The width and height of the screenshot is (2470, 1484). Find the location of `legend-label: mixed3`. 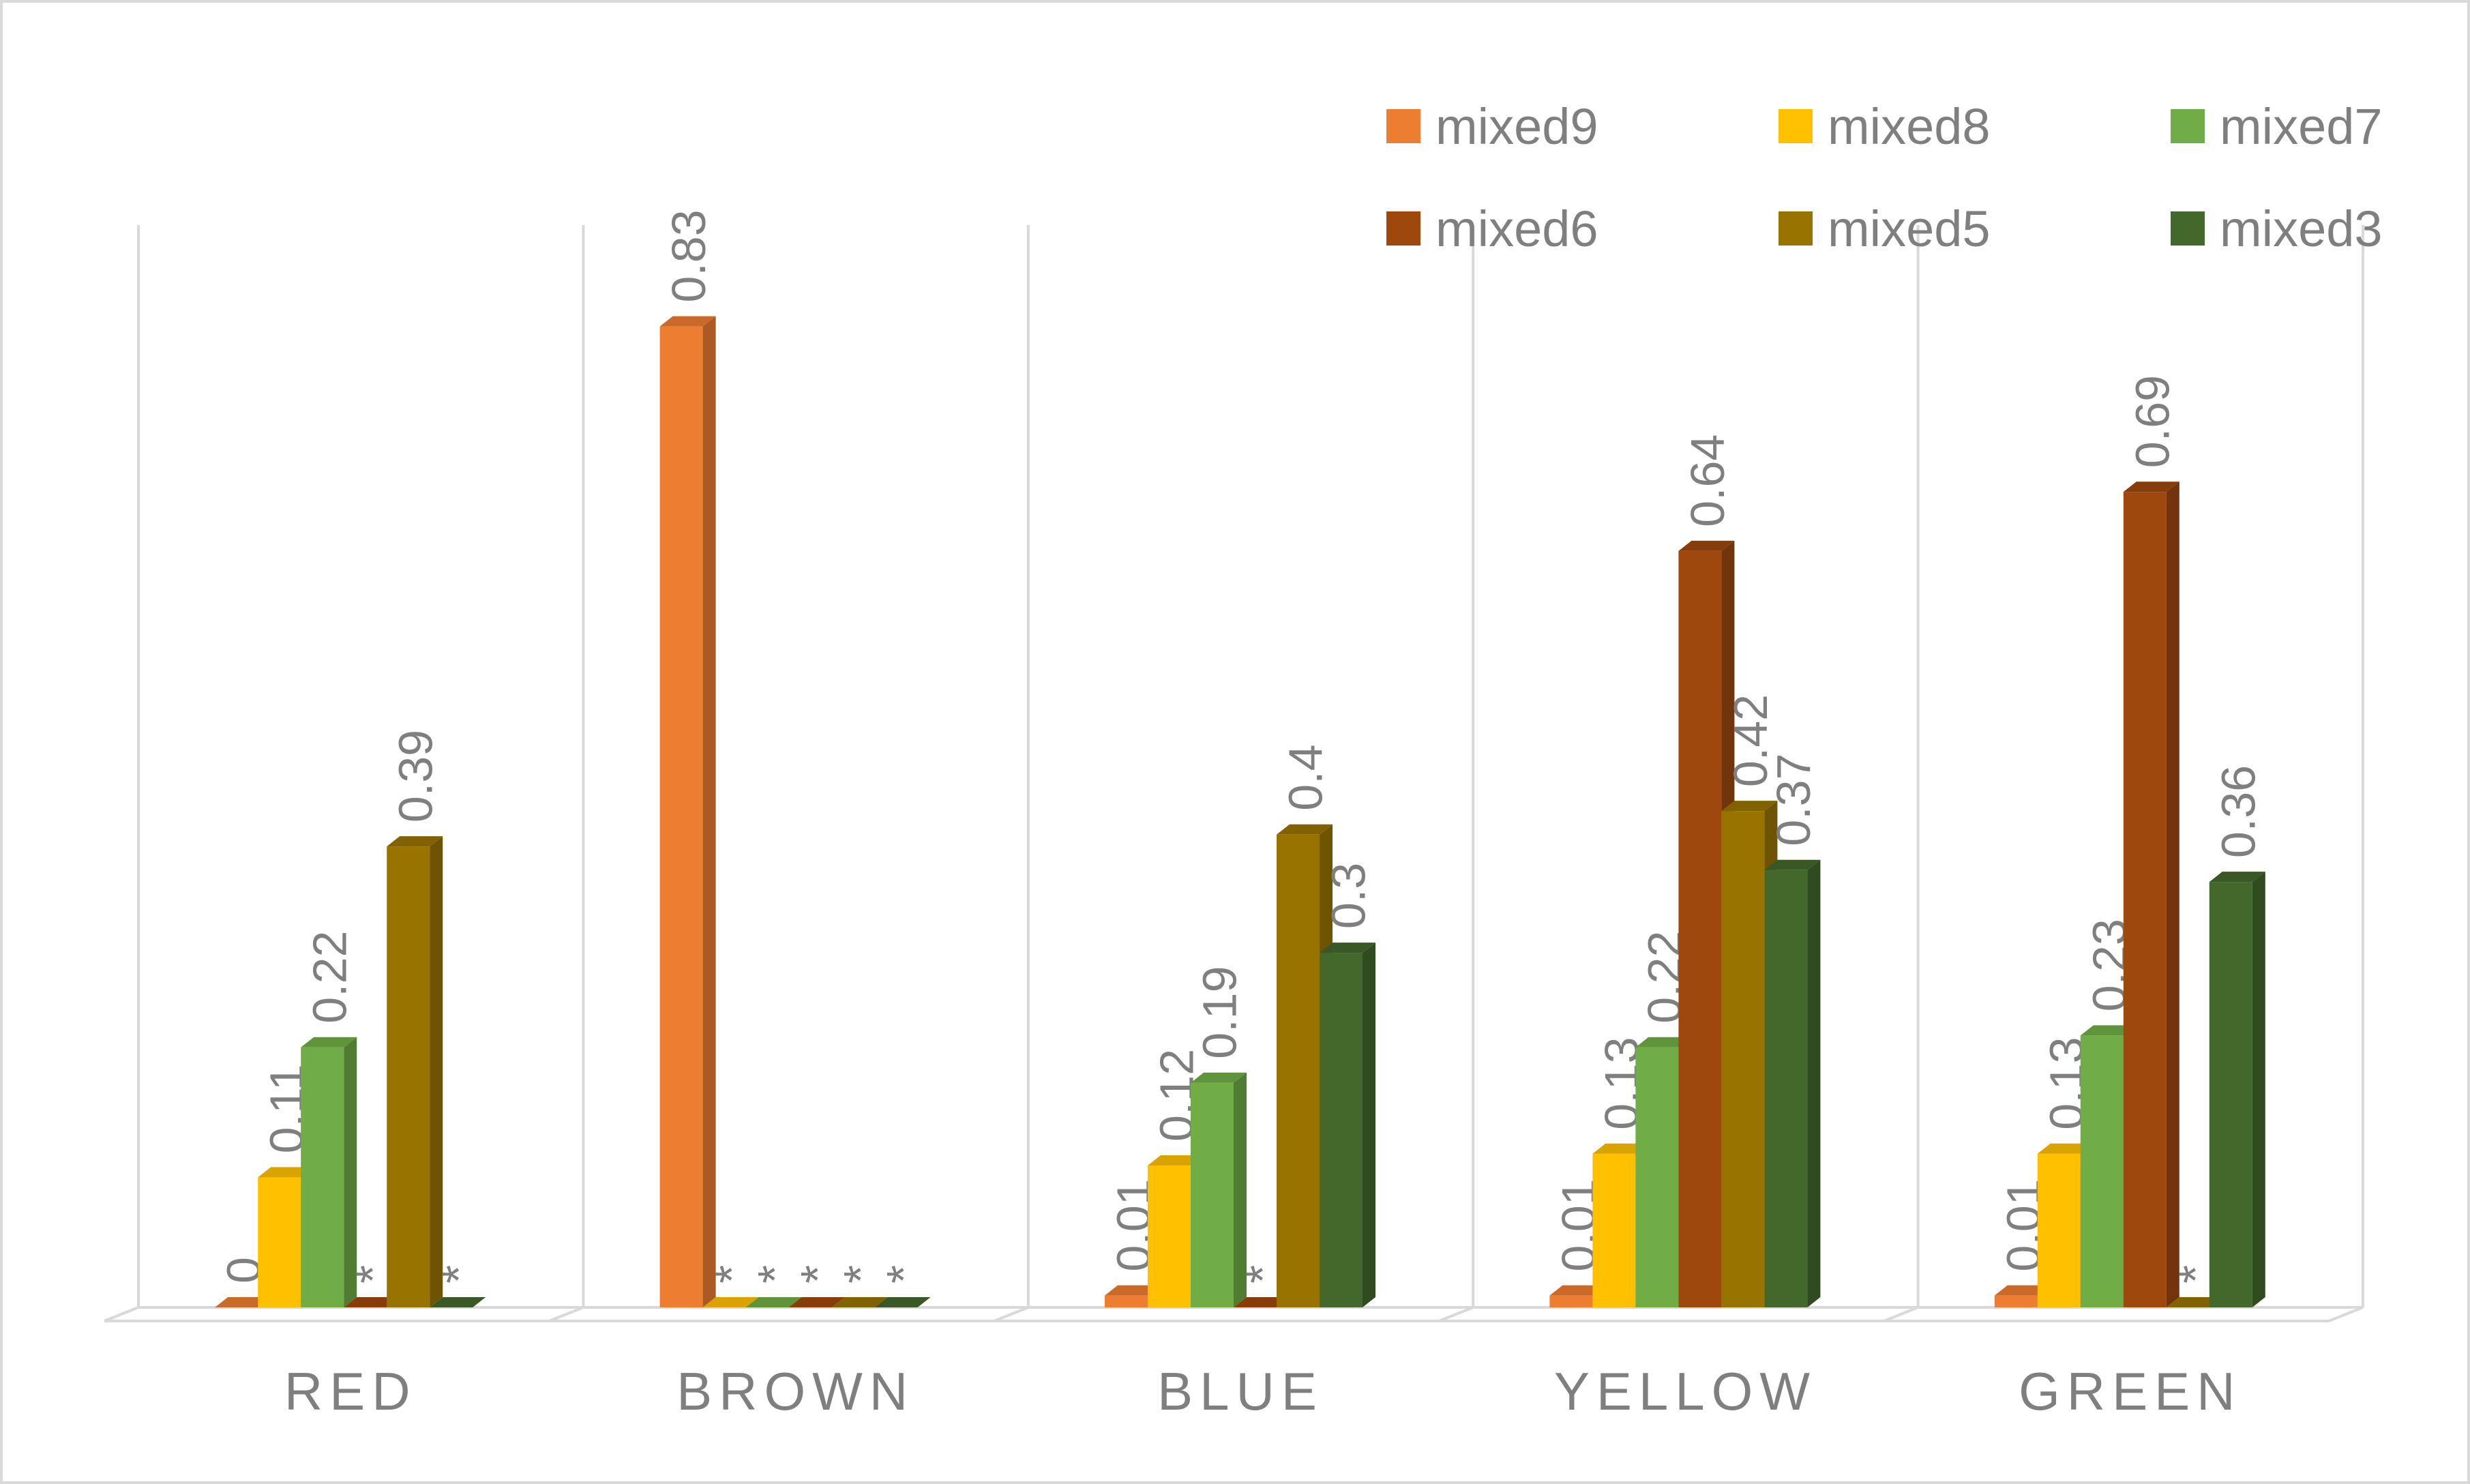

legend-label: mixed3 is located at coordinates (2301, 229).